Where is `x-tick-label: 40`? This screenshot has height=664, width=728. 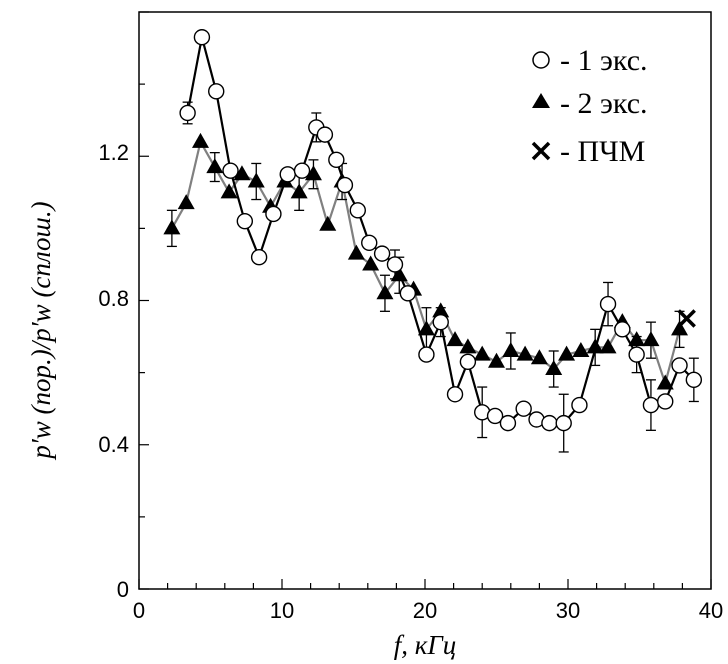 x-tick-label: 40 is located at coordinates (711, 610).